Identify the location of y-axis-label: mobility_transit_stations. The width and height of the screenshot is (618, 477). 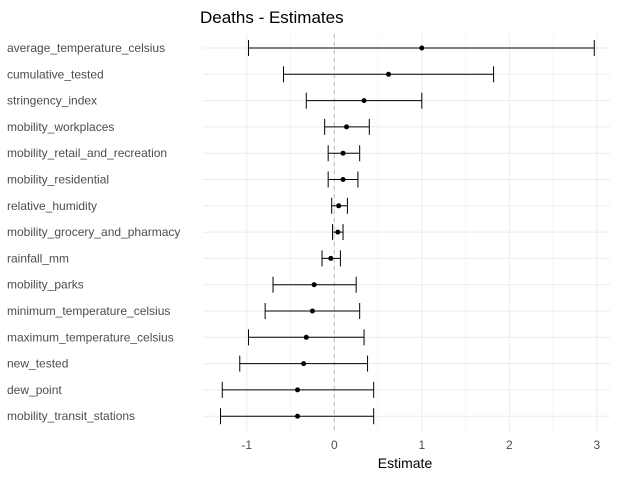
(71, 416).